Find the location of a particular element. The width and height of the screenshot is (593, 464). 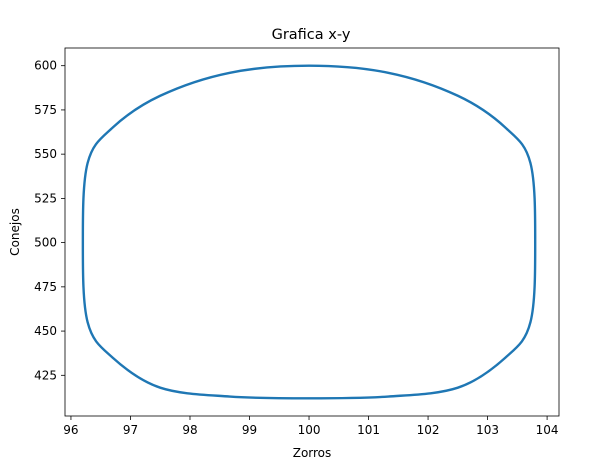

y-tick-label-0: 425 is located at coordinates (45, 375).